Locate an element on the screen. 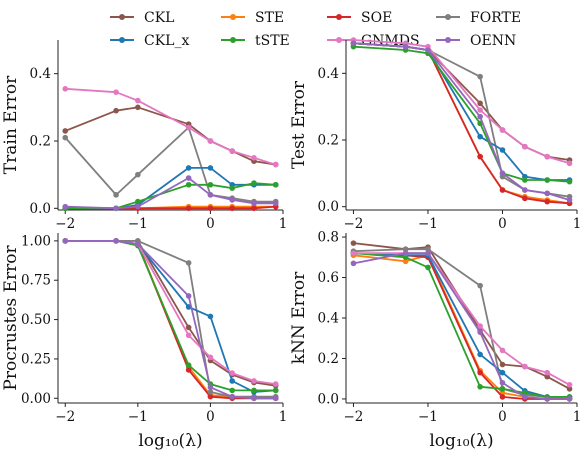 This screenshot has height=456, width=581. panel-test-error-ytick-label-1: 0.2 is located at coordinates (328, 141).